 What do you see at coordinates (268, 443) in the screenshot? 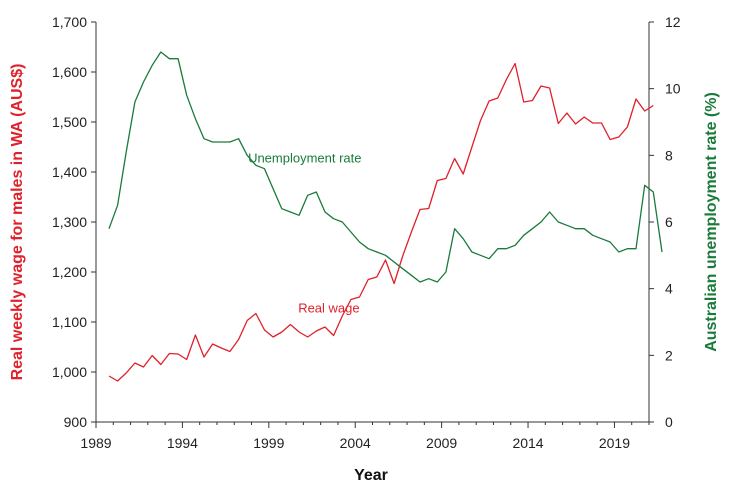
I see `x-tick-label: 1999` at bounding box center [268, 443].